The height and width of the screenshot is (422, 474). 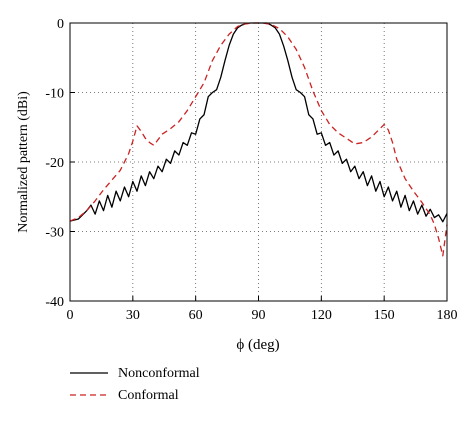 What do you see at coordinates (196, 315) in the screenshot?
I see `x-tick-label: 60` at bounding box center [196, 315].